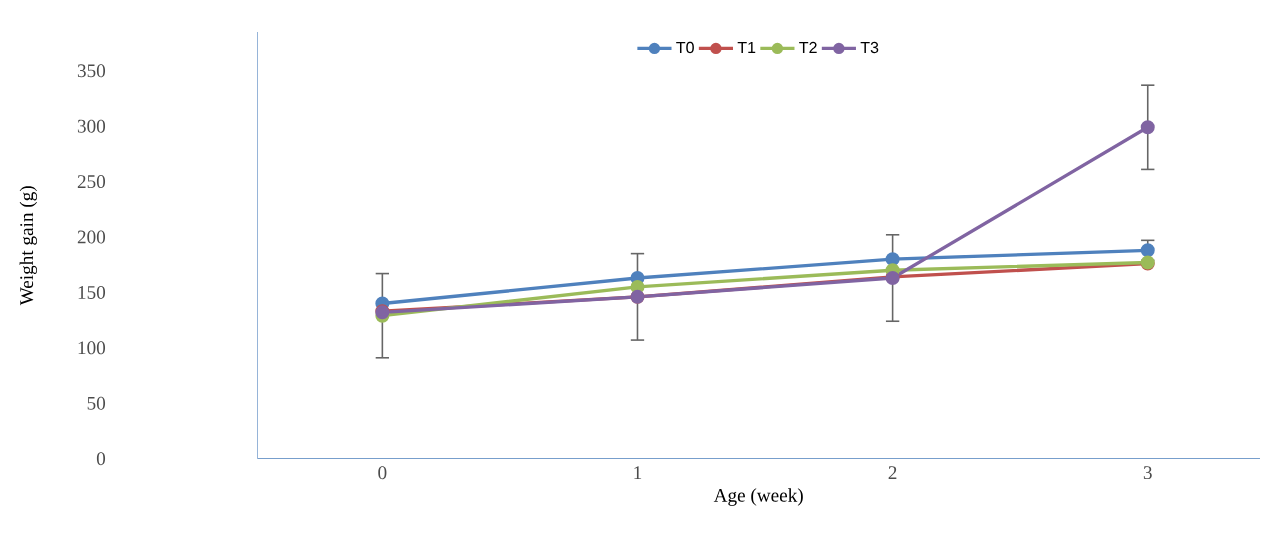 Image resolution: width=1261 pixels, height=552 pixels. What do you see at coordinates (758, 497) in the screenshot?
I see `x-axis-title: Age (week)` at bounding box center [758, 497].